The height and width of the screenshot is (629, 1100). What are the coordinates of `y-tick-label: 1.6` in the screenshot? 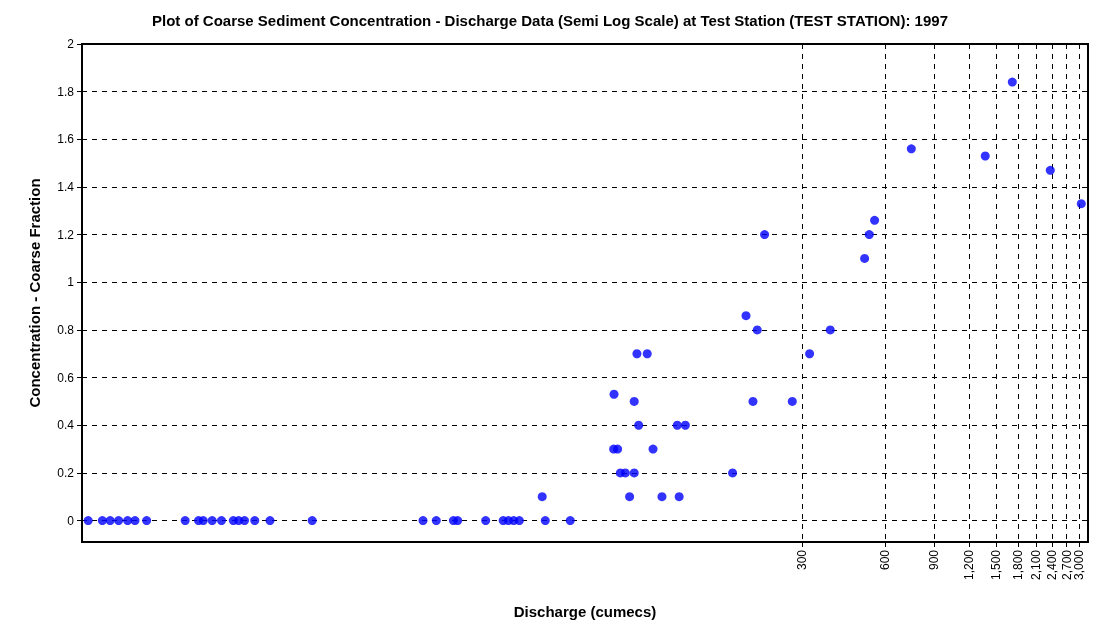 It's located at (66, 139).